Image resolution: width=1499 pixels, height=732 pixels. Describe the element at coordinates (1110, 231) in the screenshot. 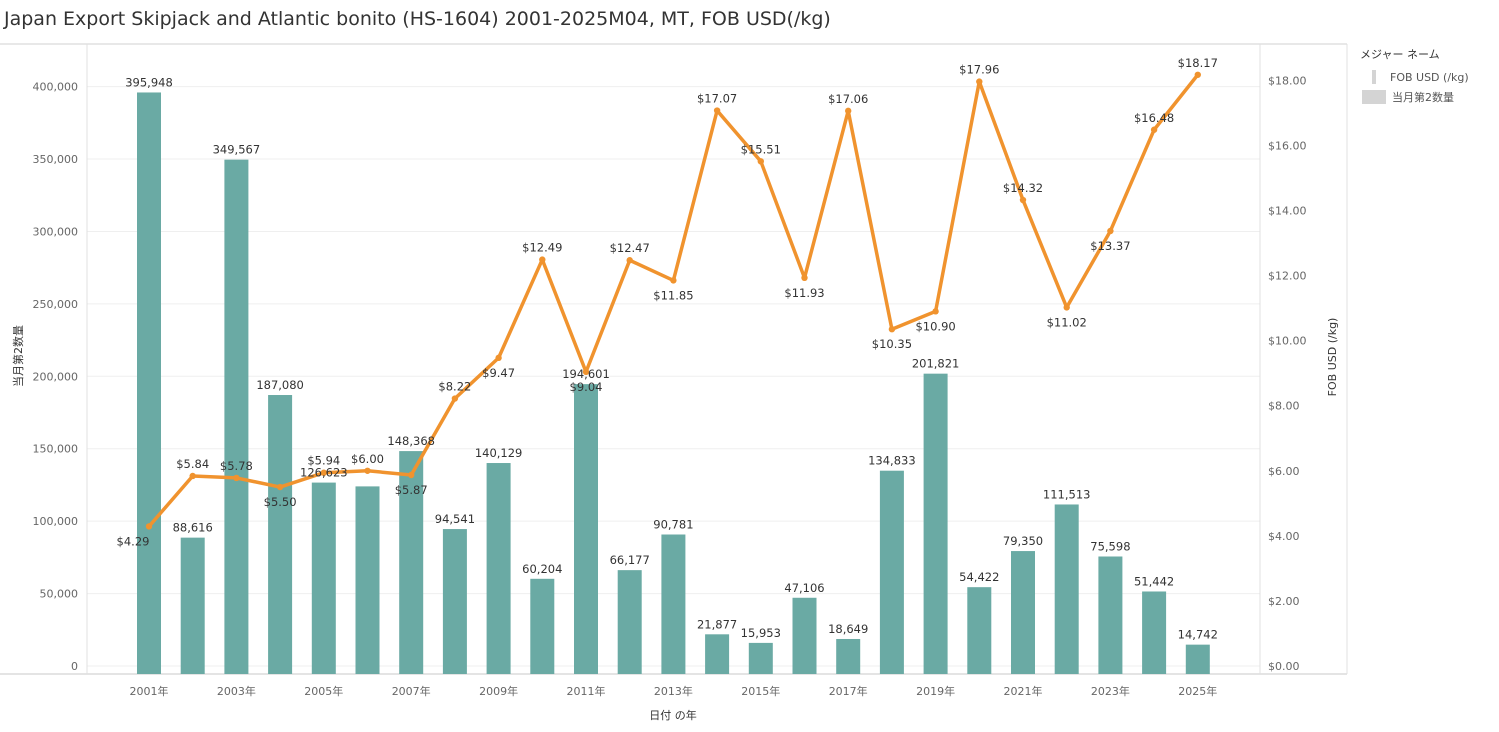

I see `fob-point-2023` at that location.